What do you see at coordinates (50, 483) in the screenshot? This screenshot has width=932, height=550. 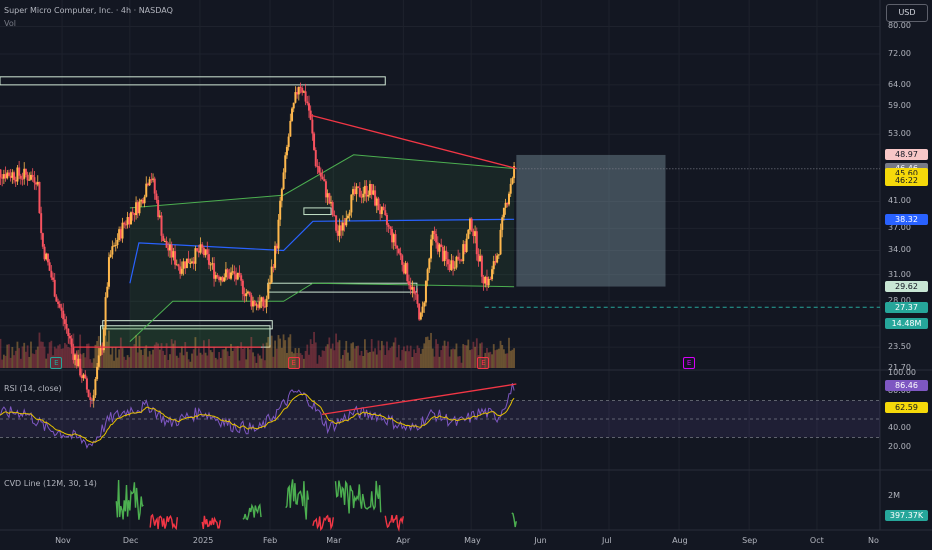 I see `cvd-label: CVD Line (12M, 30, 14)` at bounding box center [50, 483].